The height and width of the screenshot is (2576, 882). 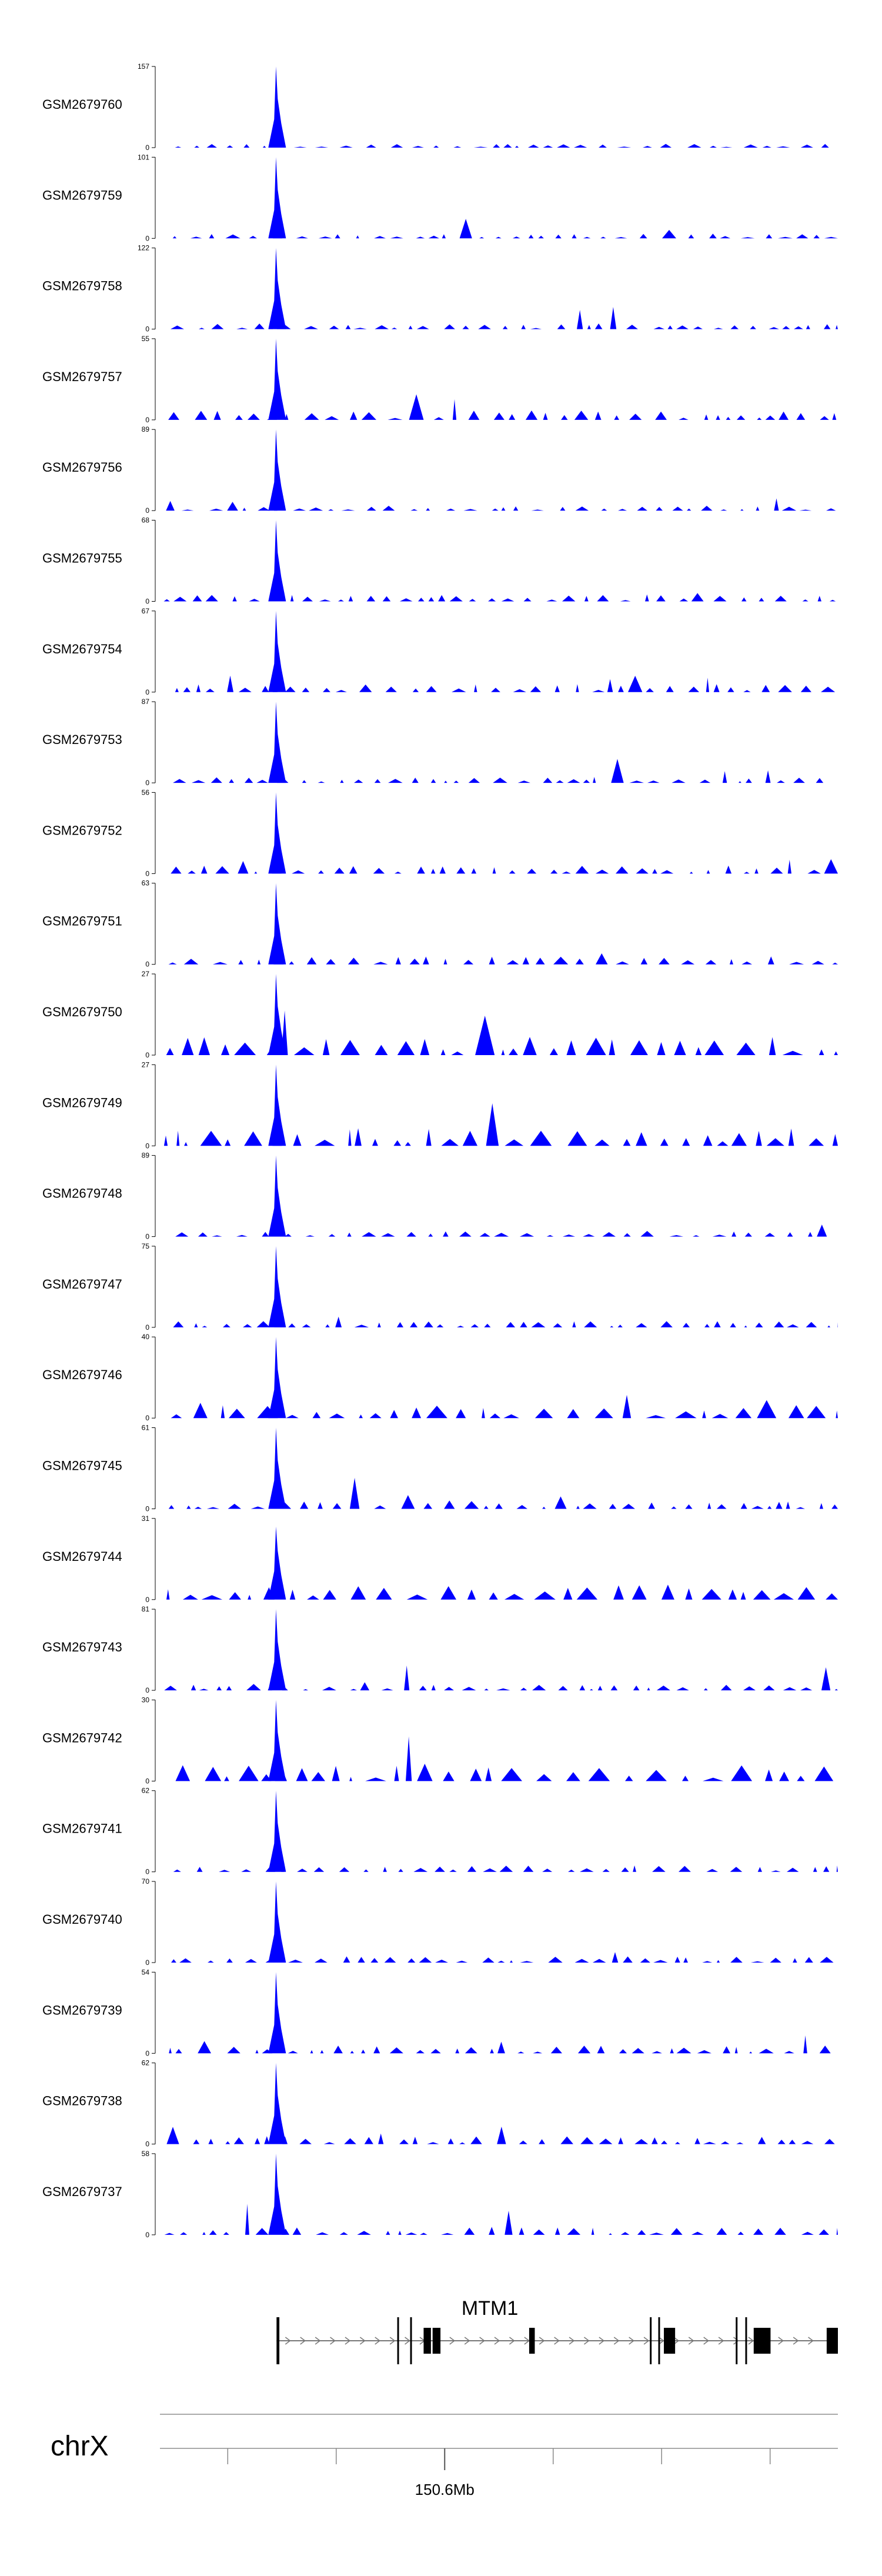 I want to click on track-label: GSM2679748, so click(x=82, y=1193).